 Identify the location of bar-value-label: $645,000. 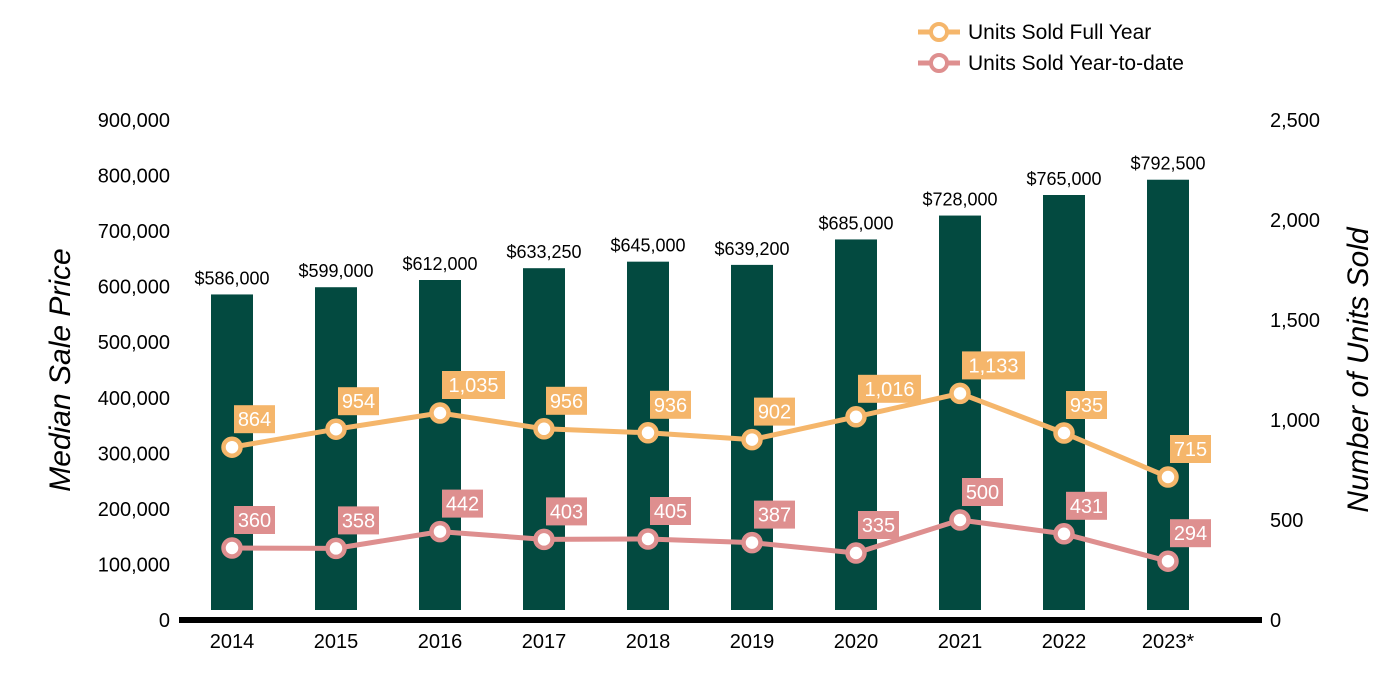
(647, 246).